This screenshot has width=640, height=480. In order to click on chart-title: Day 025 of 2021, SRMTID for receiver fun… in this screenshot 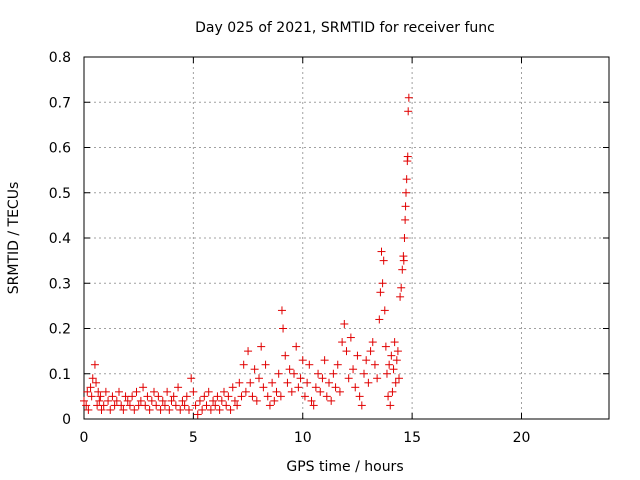, I will do `click(345, 28)`.